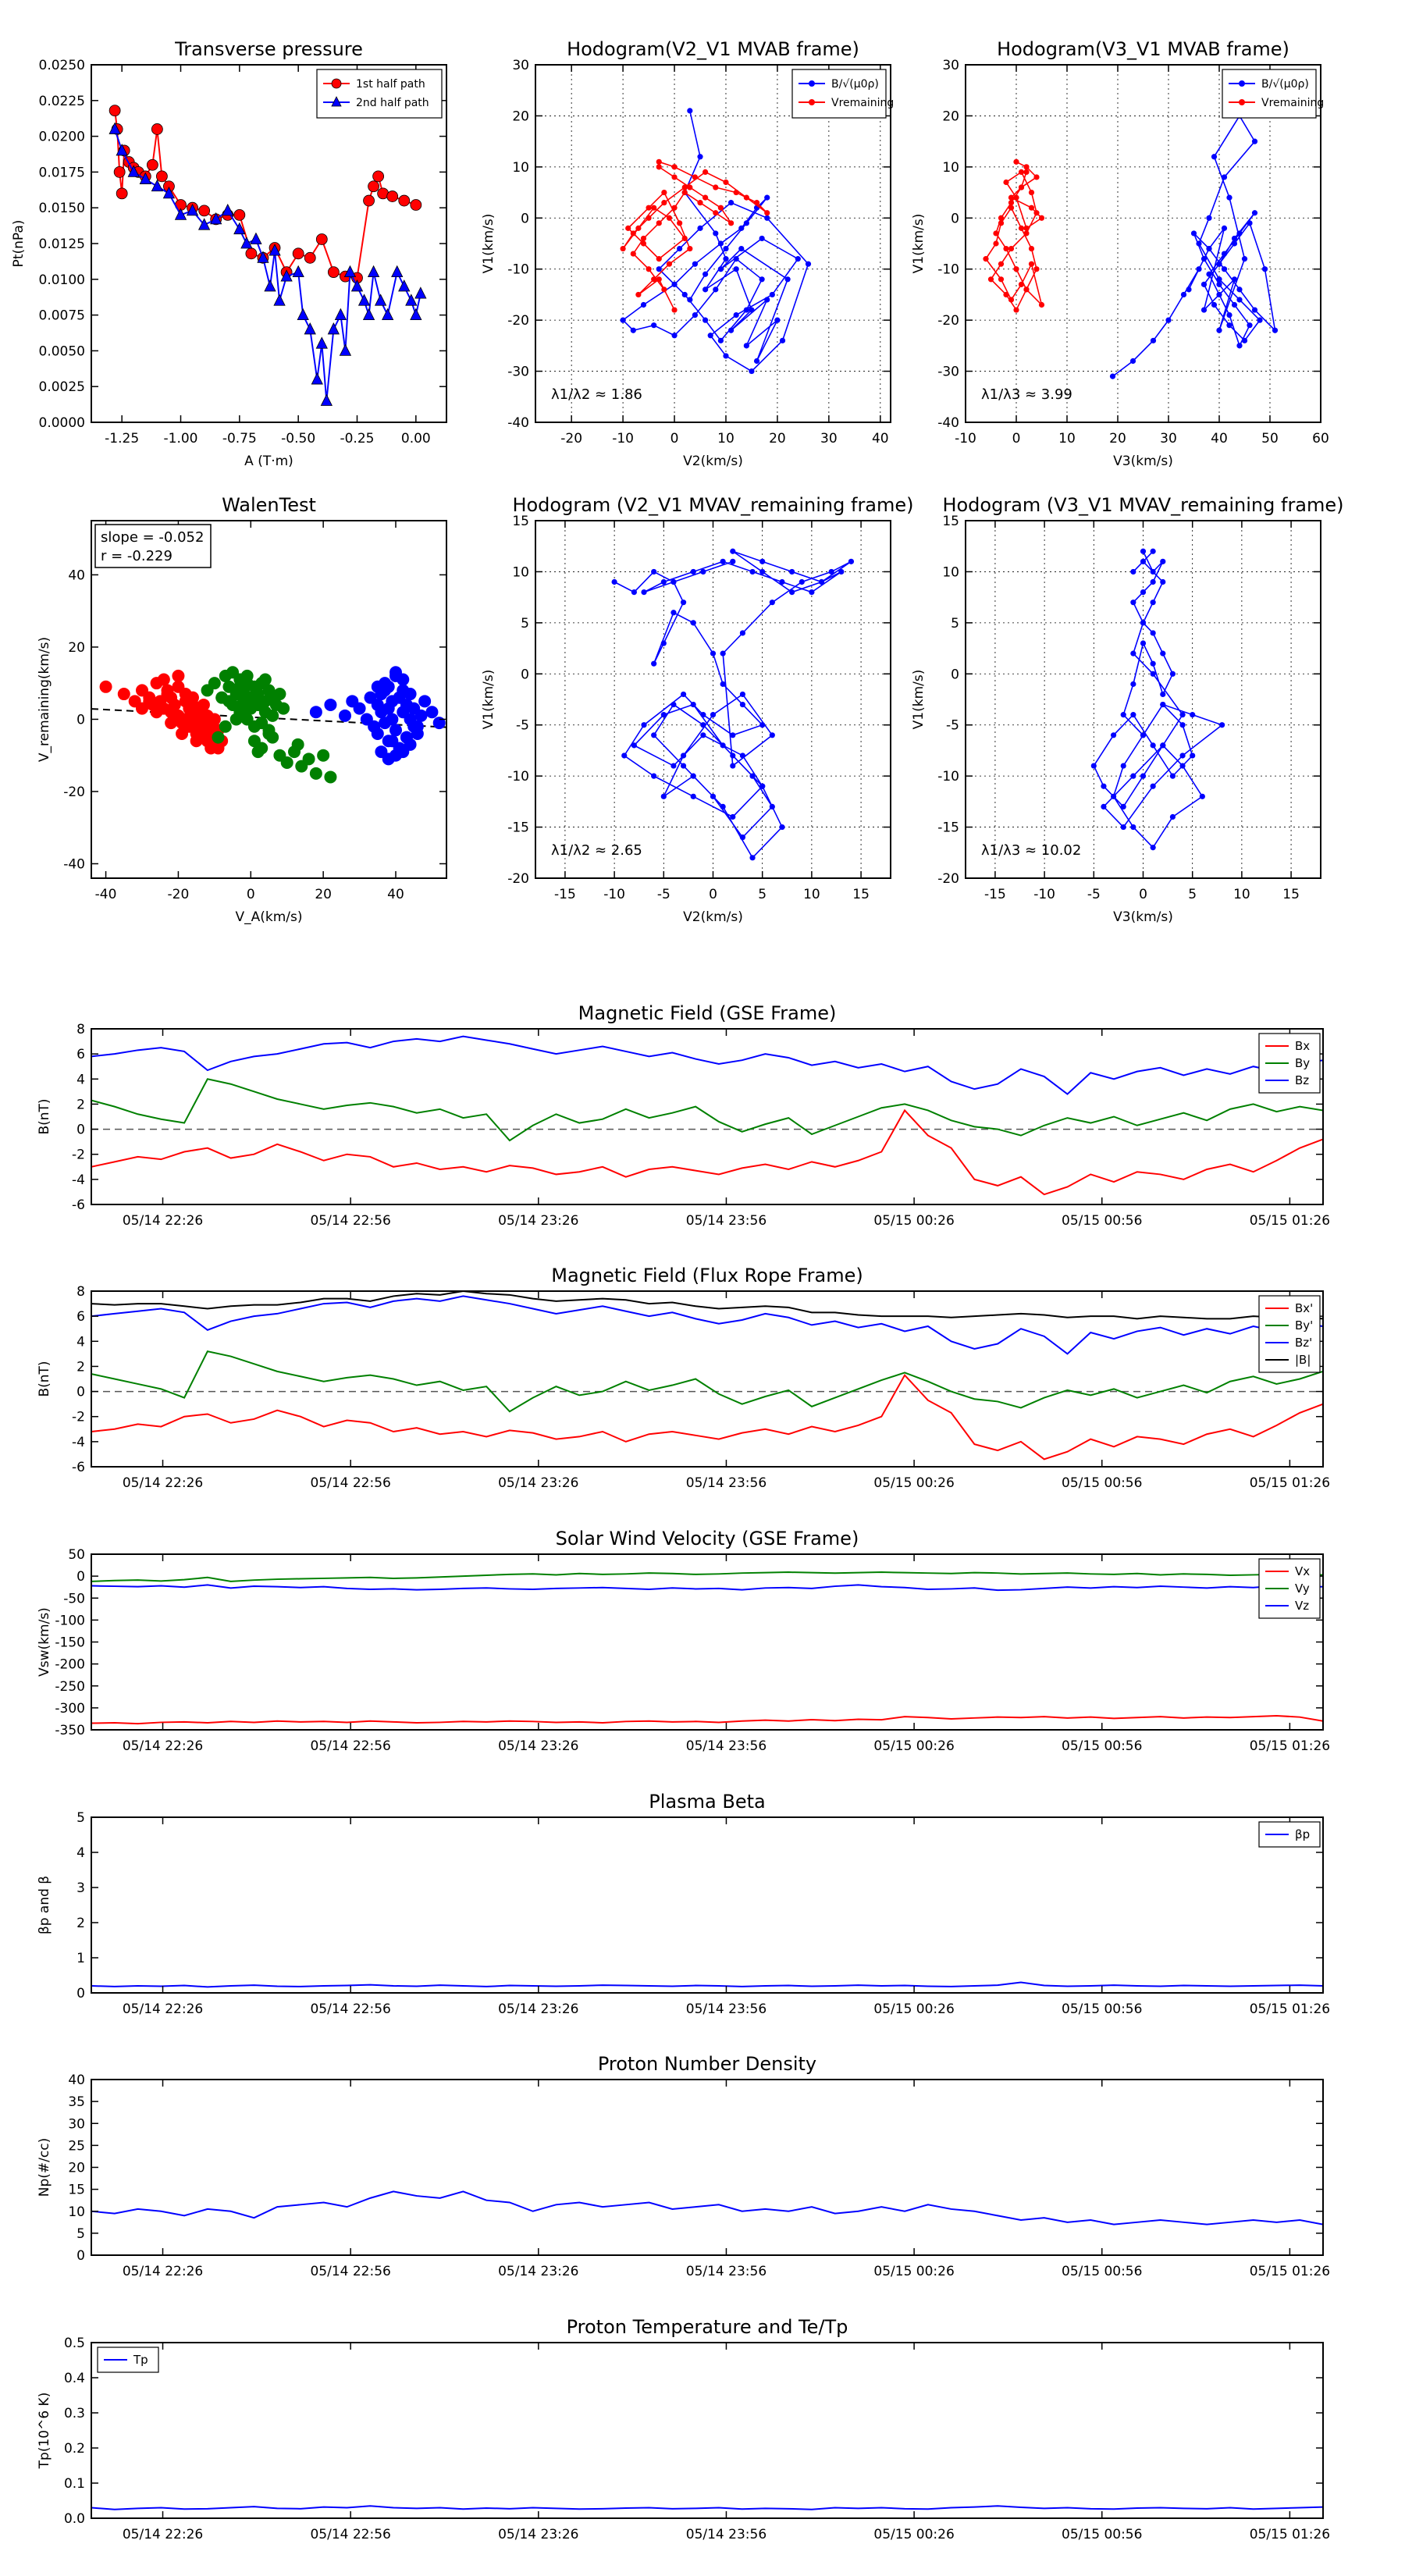 The image size is (1405, 2576). What do you see at coordinates (951, 116) in the screenshot?
I see `y-tick-label: 20` at bounding box center [951, 116].